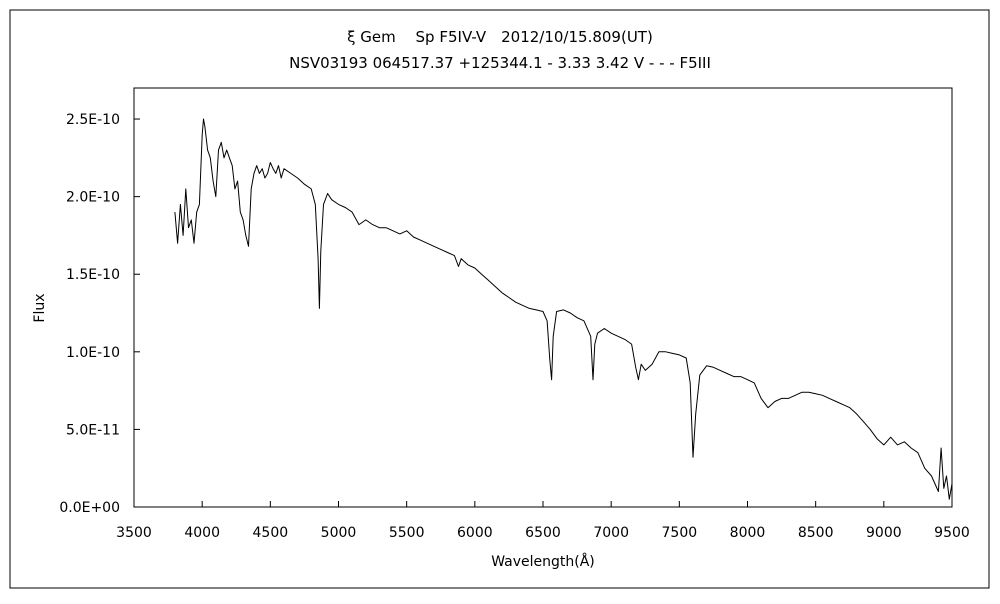 The width and height of the screenshot is (1000, 604). What do you see at coordinates (680, 533) in the screenshot?
I see `x-tick-label: 7500` at bounding box center [680, 533].